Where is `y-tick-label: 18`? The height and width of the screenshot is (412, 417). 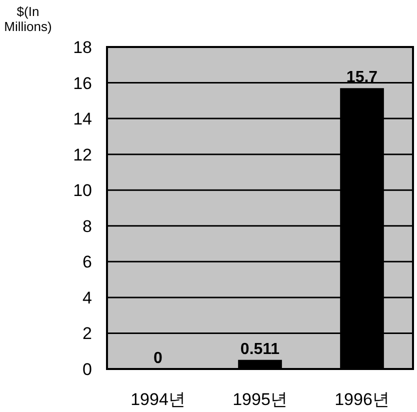
y-tick-label: 18 is located at coordinates (82, 47).